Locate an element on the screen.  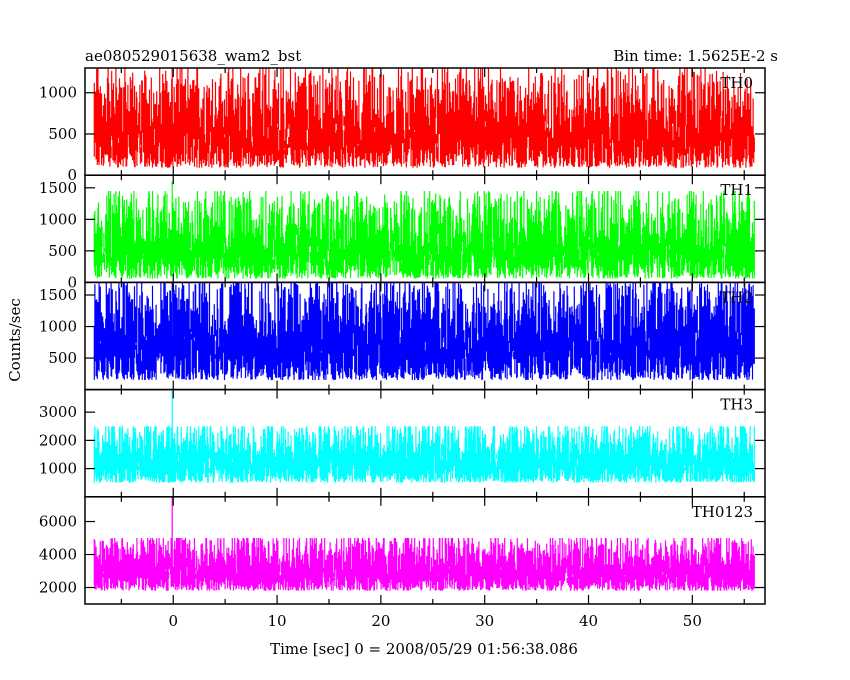
panel-th2: TH2 500 1000 1500 is located at coordinates (402, 336).